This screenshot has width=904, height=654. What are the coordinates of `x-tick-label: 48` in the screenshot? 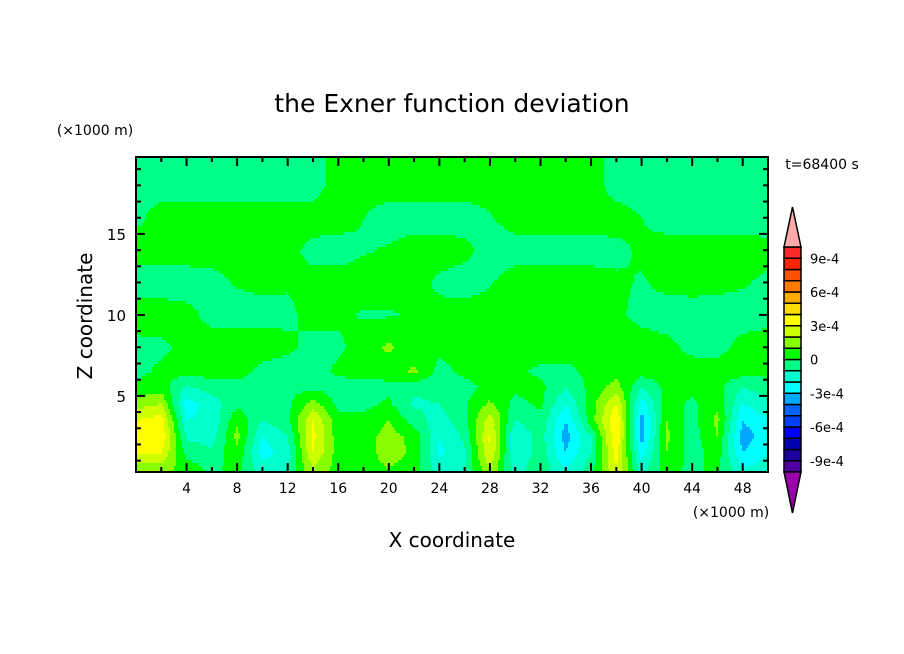 It's located at (743, 489).